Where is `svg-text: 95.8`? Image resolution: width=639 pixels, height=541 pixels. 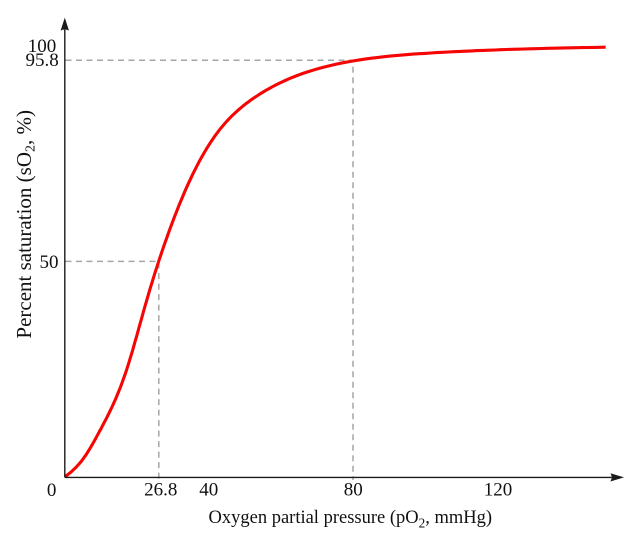 svg-text: 95.8 is located at coordinates (42, 60).